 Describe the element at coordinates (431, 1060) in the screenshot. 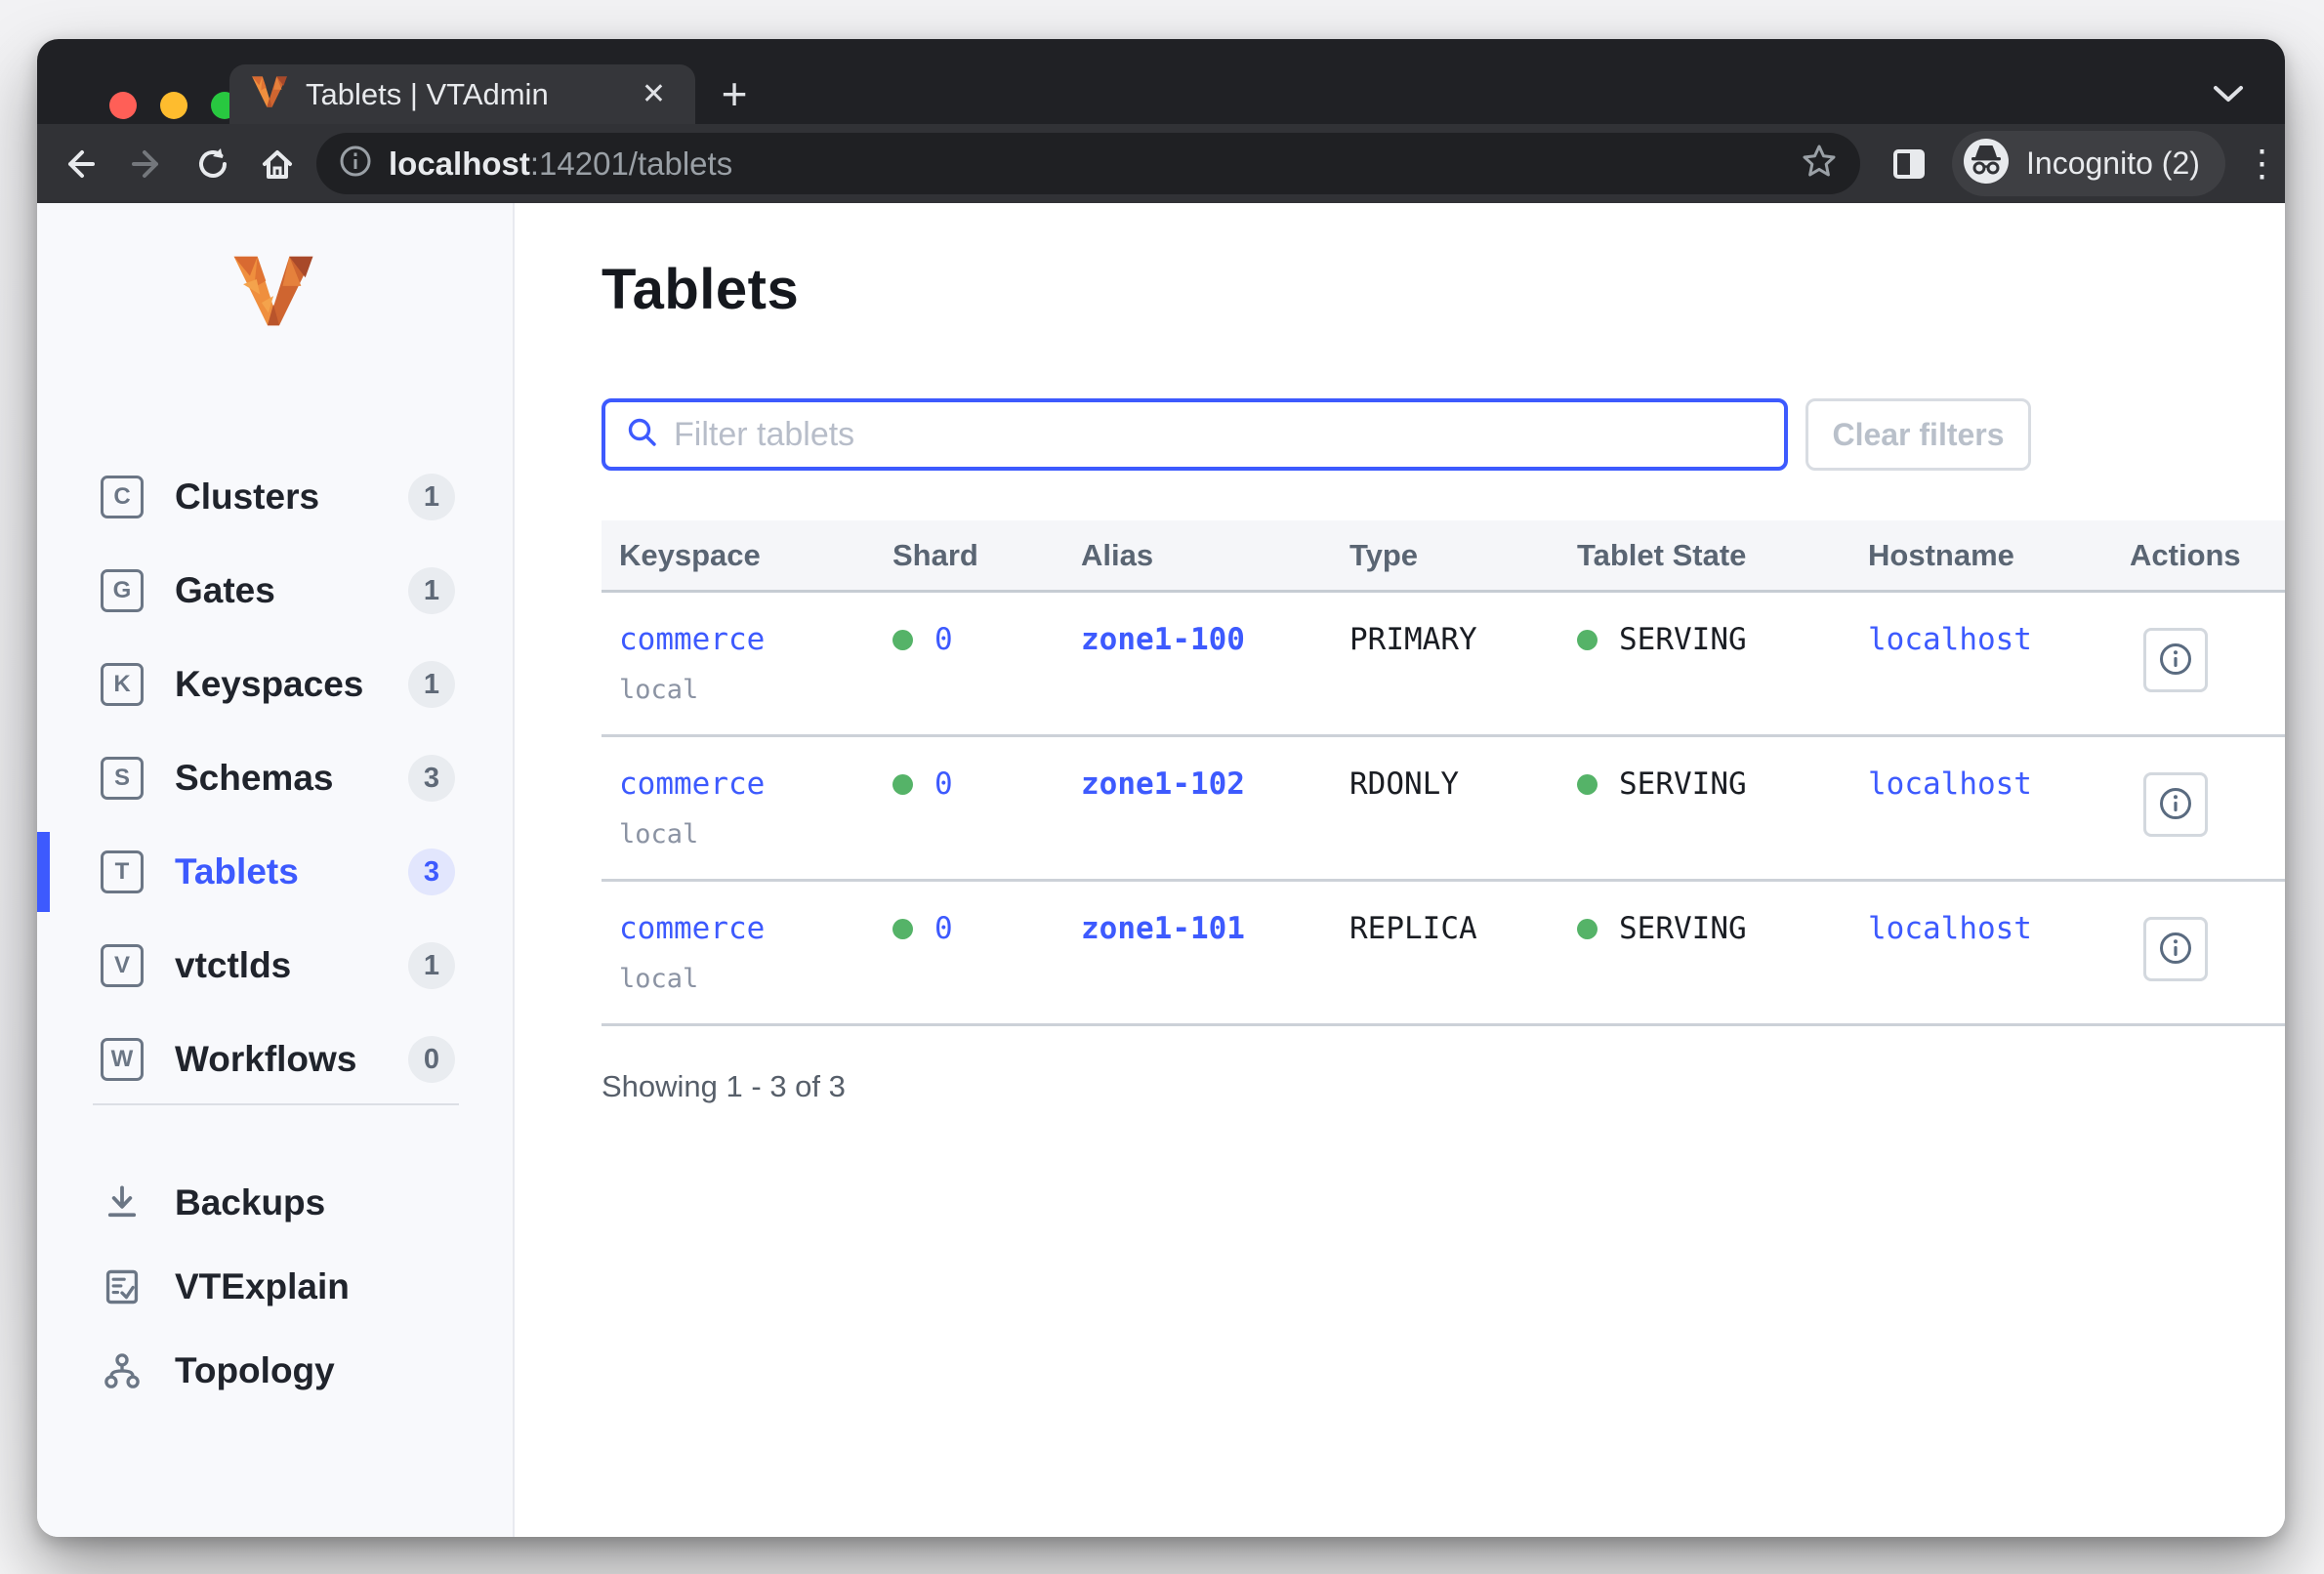

I see `count-badge: 0` at that location.